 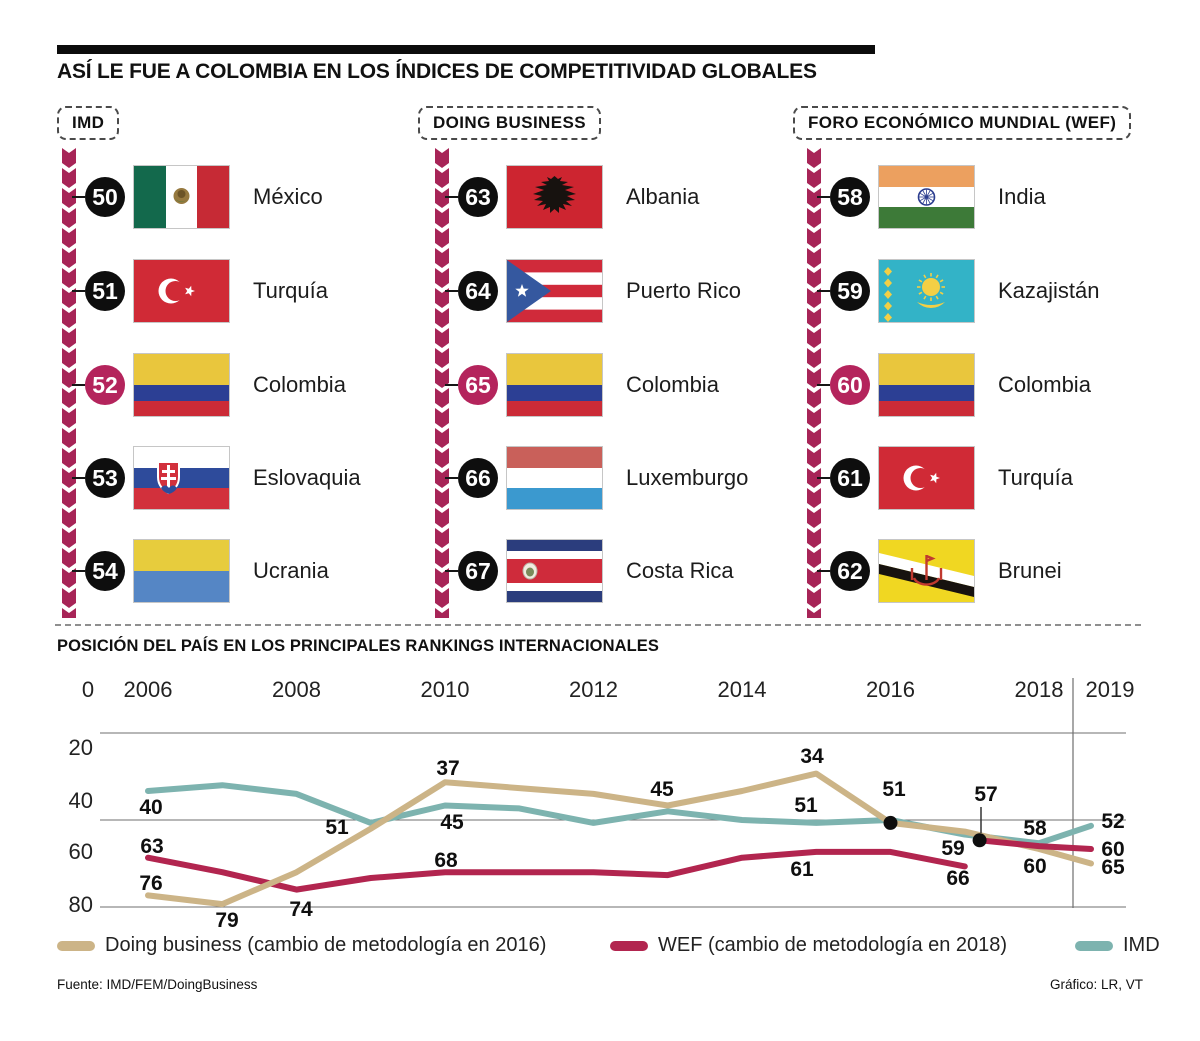 What do you see at coordinates (148, 689) in the screenshot?
I see `x-axis-year-label: 2006` at bounding box center [148, 689].